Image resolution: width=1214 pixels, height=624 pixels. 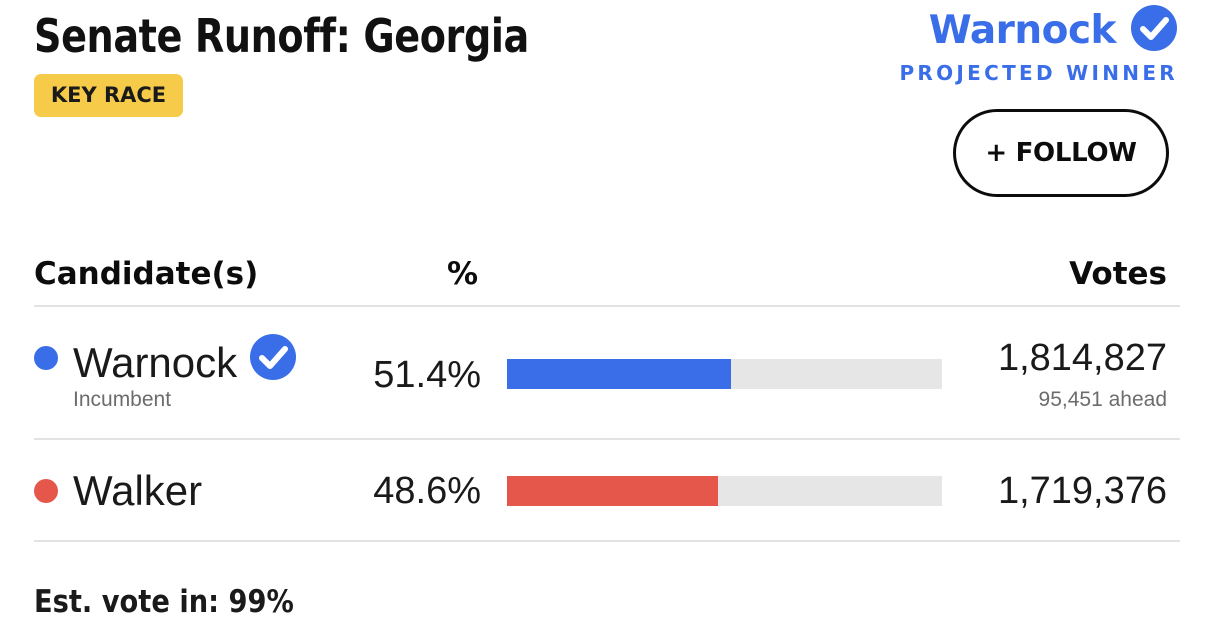 I want to click on header-candidates: Candidate(s), so click(x=146, y=274).